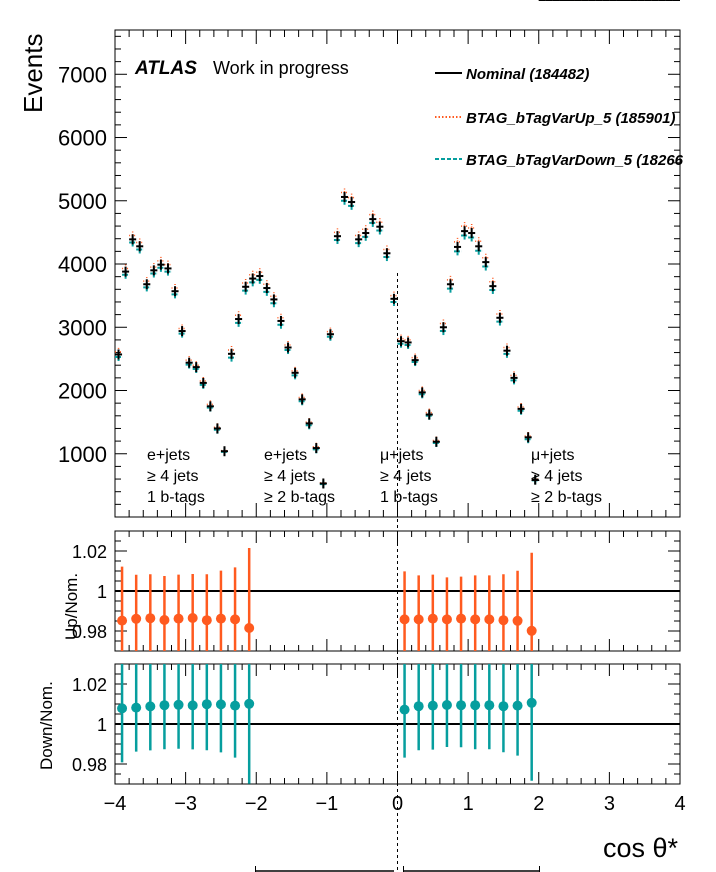 This screenshot has height=872, width=716. What do you see at coordinates (172, 476) in the screenshot?
I see `region-1-line-2: ≥ 4 jets` at bounding box center [172, 476].